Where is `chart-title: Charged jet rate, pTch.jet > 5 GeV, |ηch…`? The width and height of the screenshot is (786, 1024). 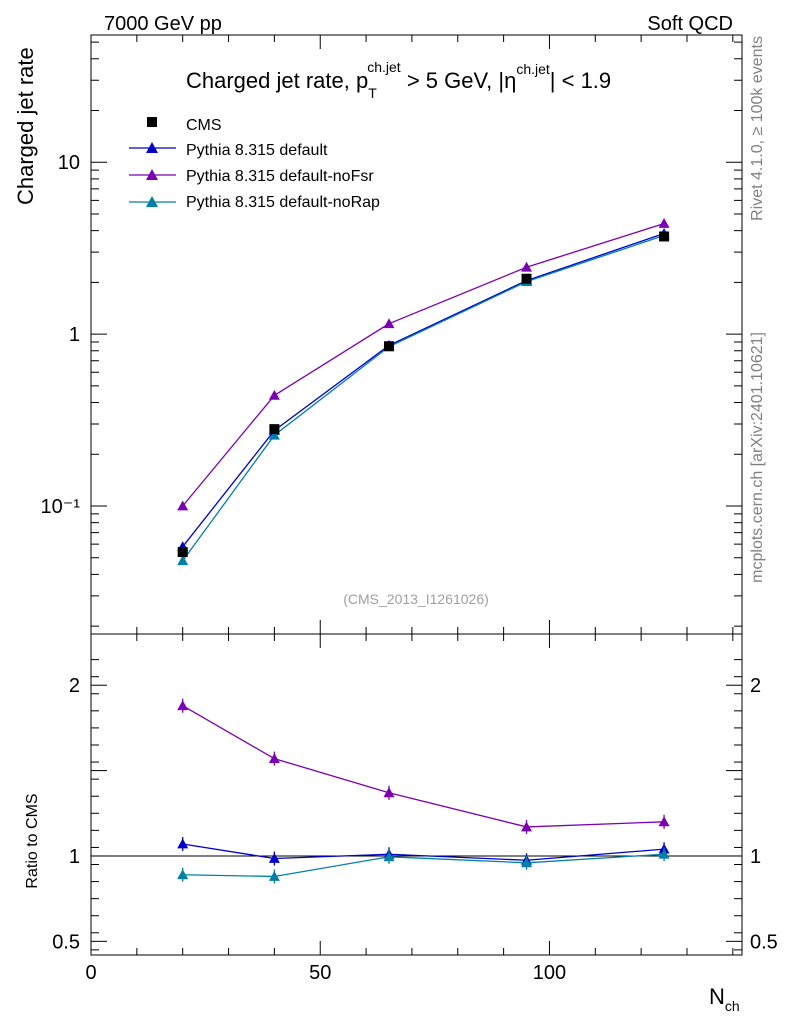 chart-title: Charged jet rate, pTch.jet > 5 GeV, |ηch… is located at coordinates (398, 80).